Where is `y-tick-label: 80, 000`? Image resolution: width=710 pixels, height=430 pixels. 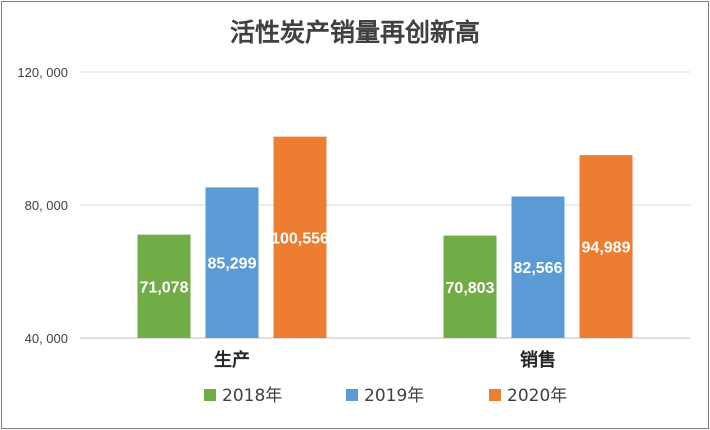 y-tick-label: 80, 000 is located at coordinates (46, 205).